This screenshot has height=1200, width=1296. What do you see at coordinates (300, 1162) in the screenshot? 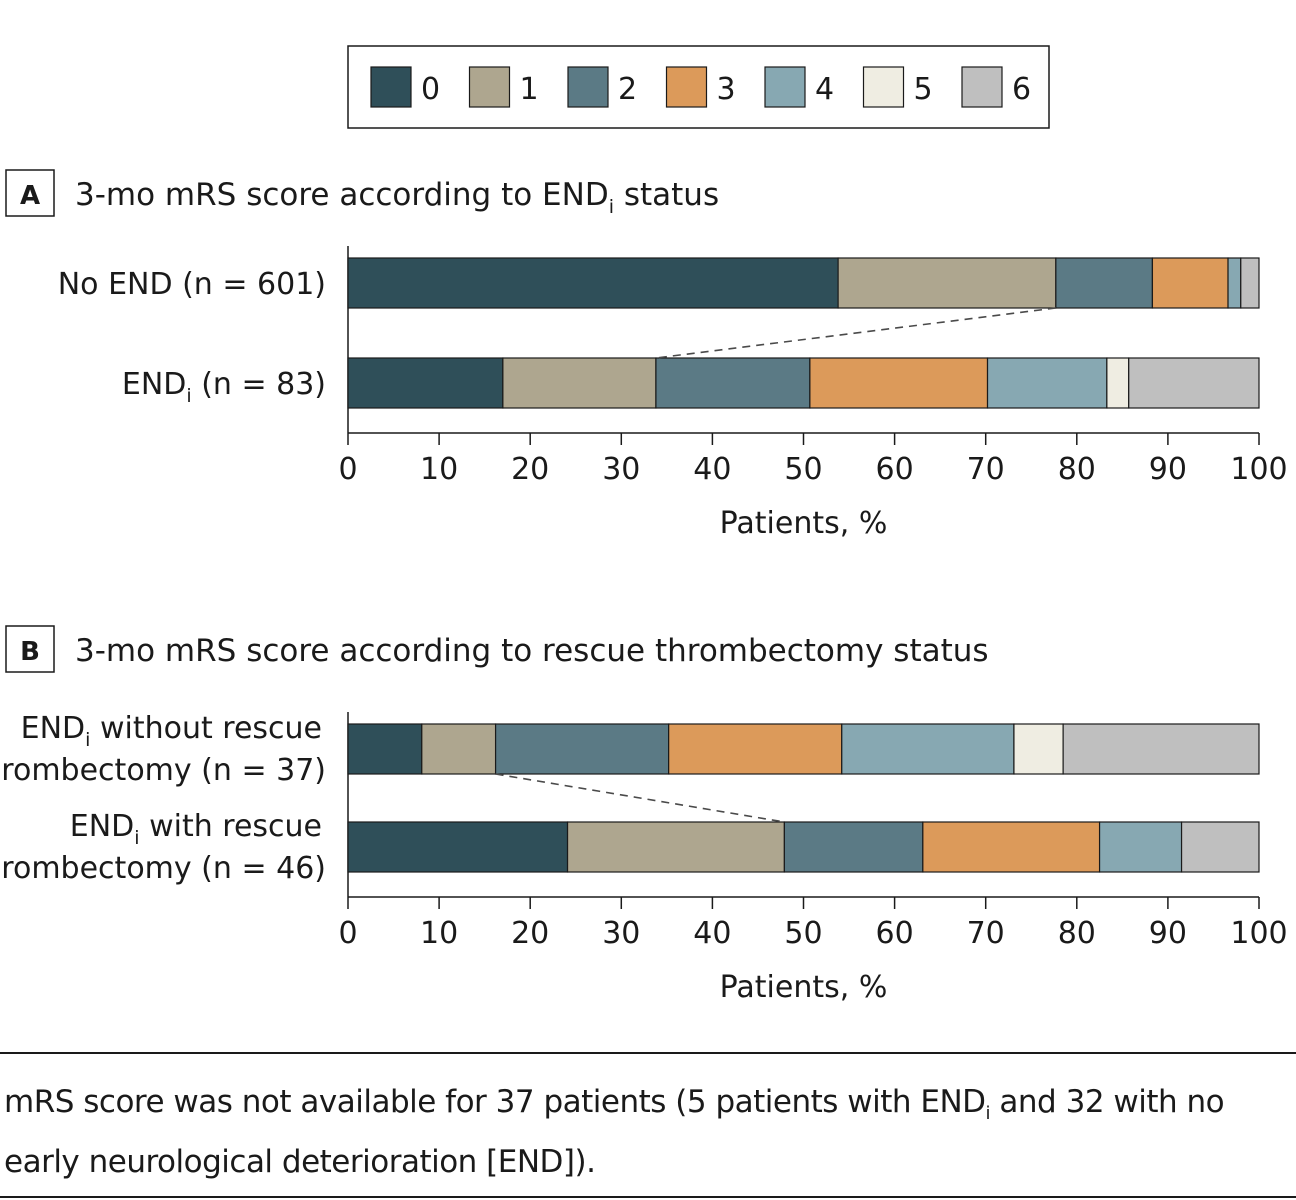
I see `footnote-line-2: early neurological deterioration [END]).` at bounding box center [300, 1162].